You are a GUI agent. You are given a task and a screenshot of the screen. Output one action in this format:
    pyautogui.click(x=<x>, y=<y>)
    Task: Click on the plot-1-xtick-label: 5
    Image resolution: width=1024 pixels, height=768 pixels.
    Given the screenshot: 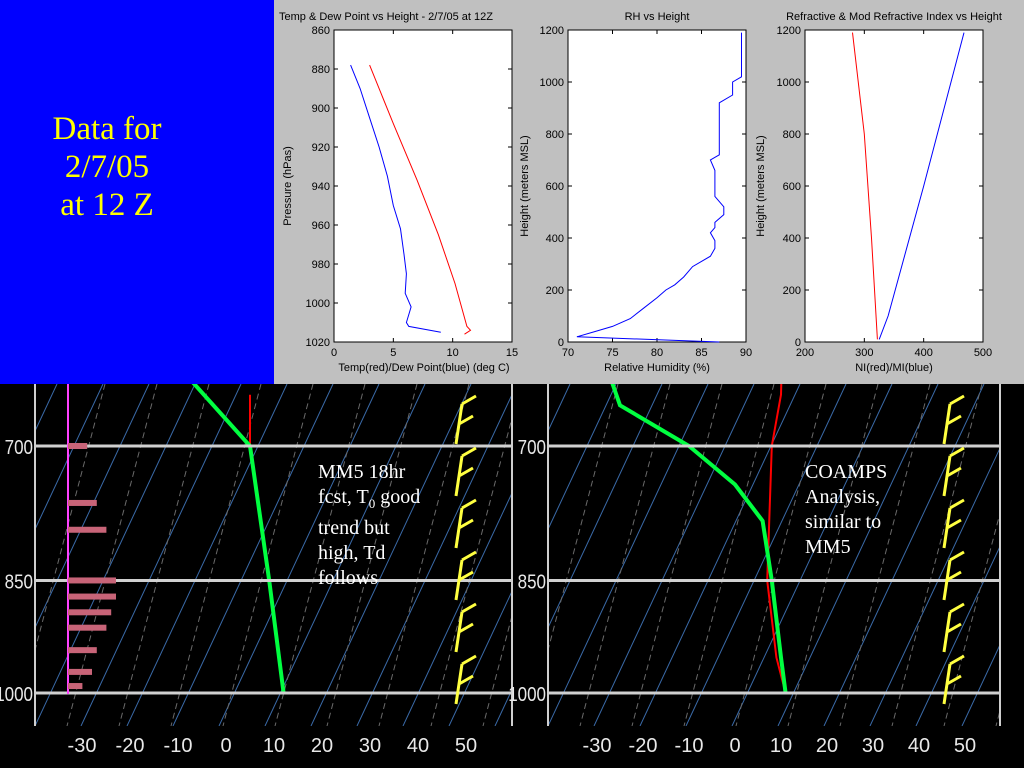 What is the action you would take?
    pyautogui.click(x=393, y=353)
    